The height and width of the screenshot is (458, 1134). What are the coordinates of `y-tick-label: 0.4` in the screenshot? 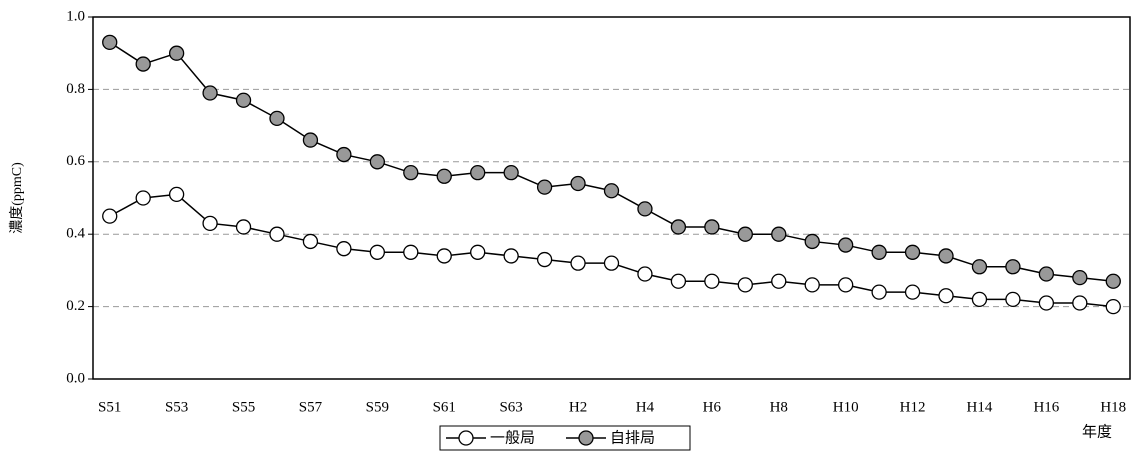 It's located at (75, 234).